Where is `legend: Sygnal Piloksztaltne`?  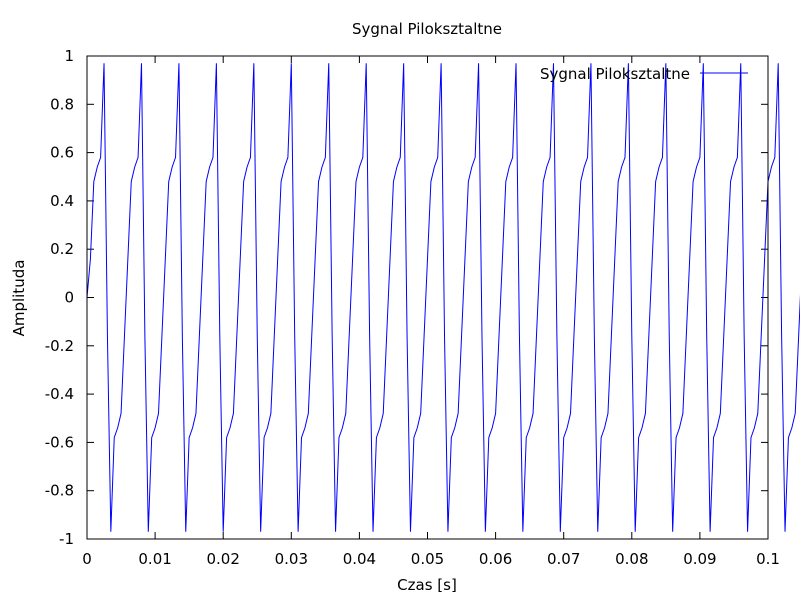 legend: Sygnal Piloksztaltne is located at coordinates (644, 74).